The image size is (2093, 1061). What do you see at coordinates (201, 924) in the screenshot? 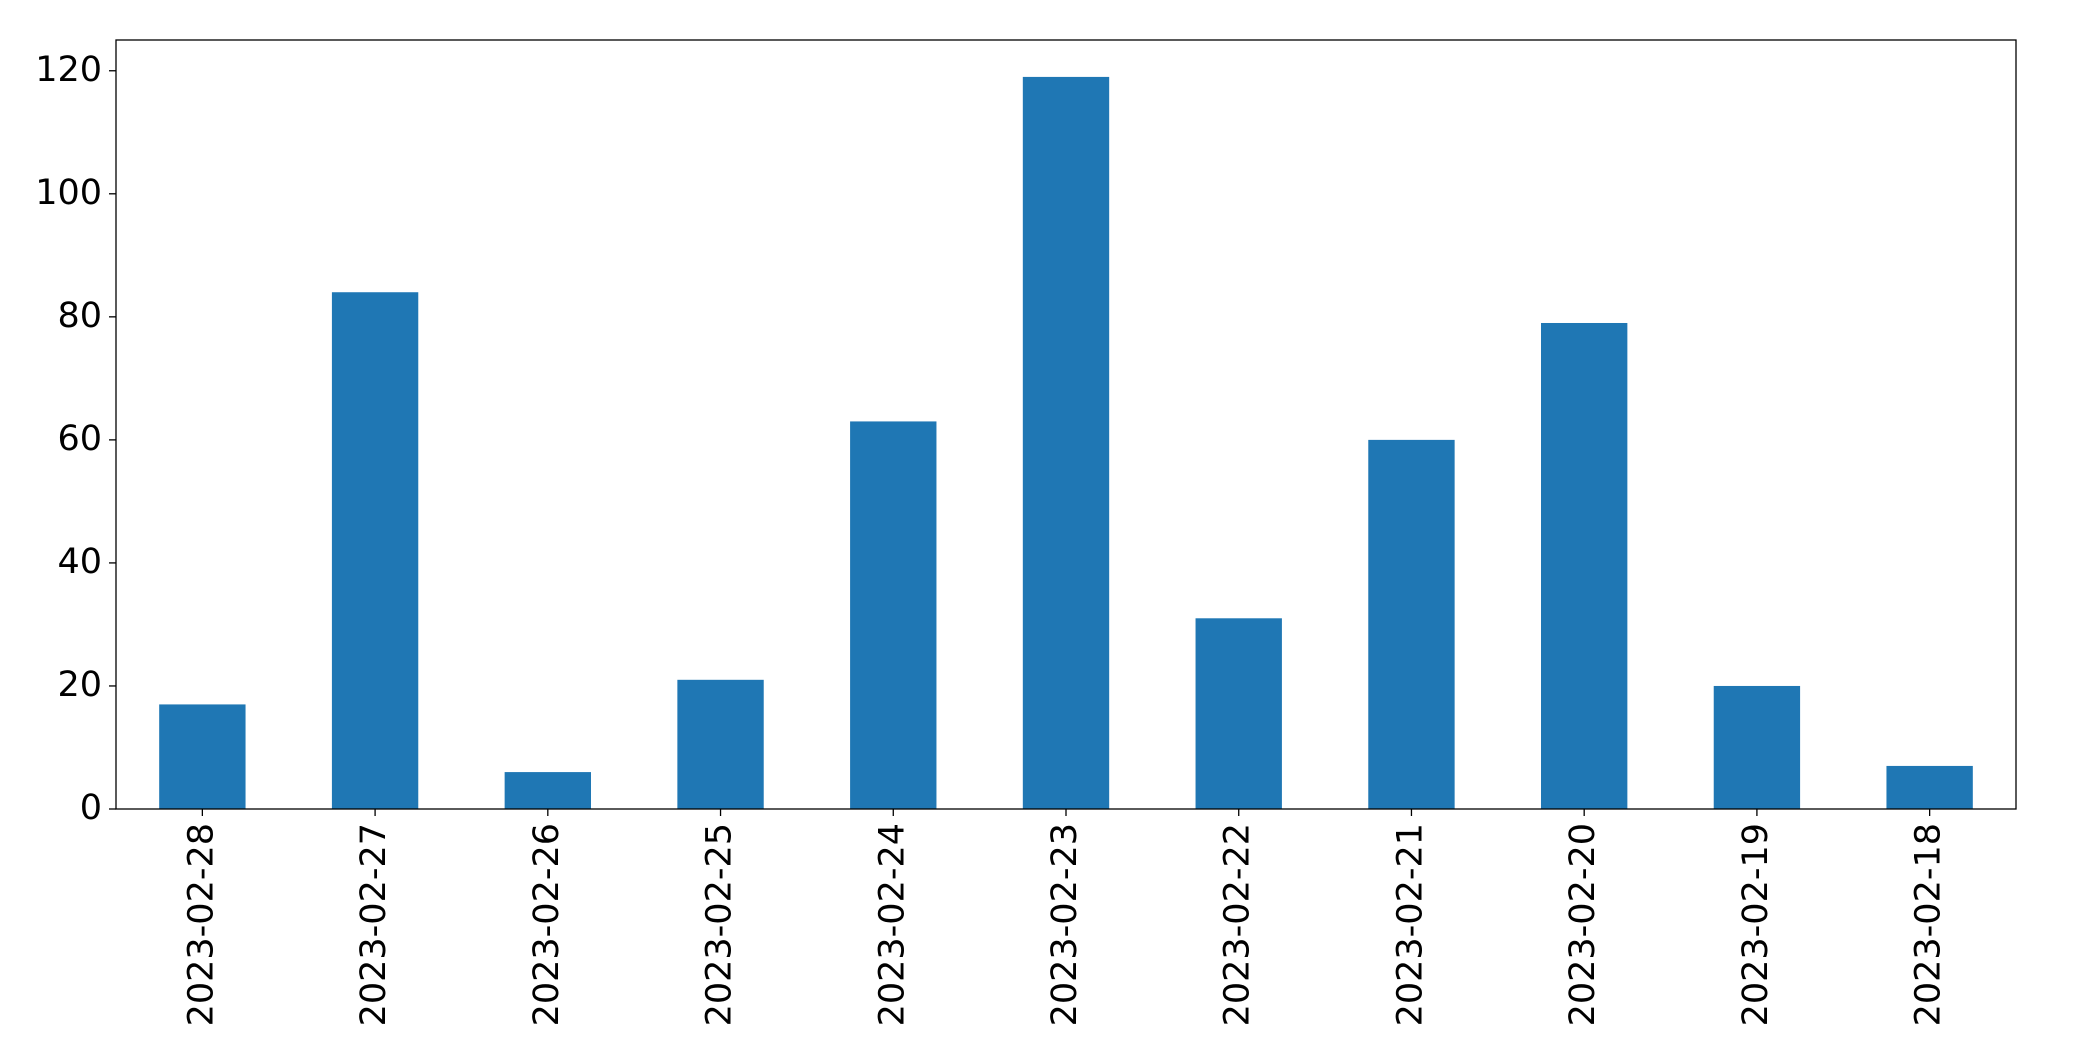
I see `x-tick-label: 2023-02-28` at bounding box center [201, 924].